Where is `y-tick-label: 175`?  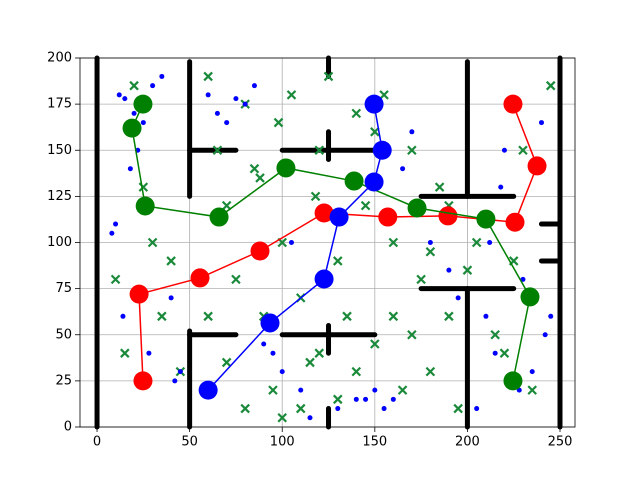
y-tick-label: 175 is located at coordinates (59, 104).